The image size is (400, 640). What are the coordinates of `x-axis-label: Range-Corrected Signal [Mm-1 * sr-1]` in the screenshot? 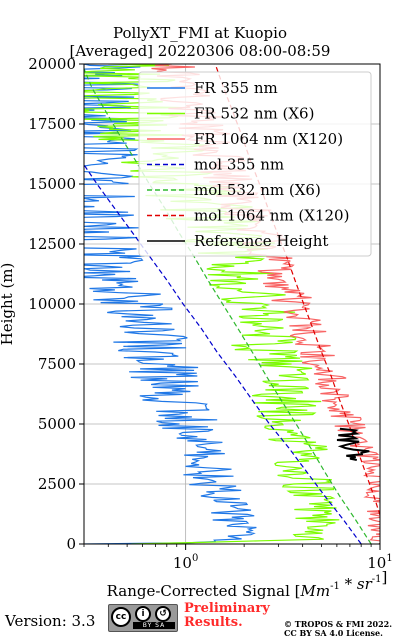 It's located at (247, 584).